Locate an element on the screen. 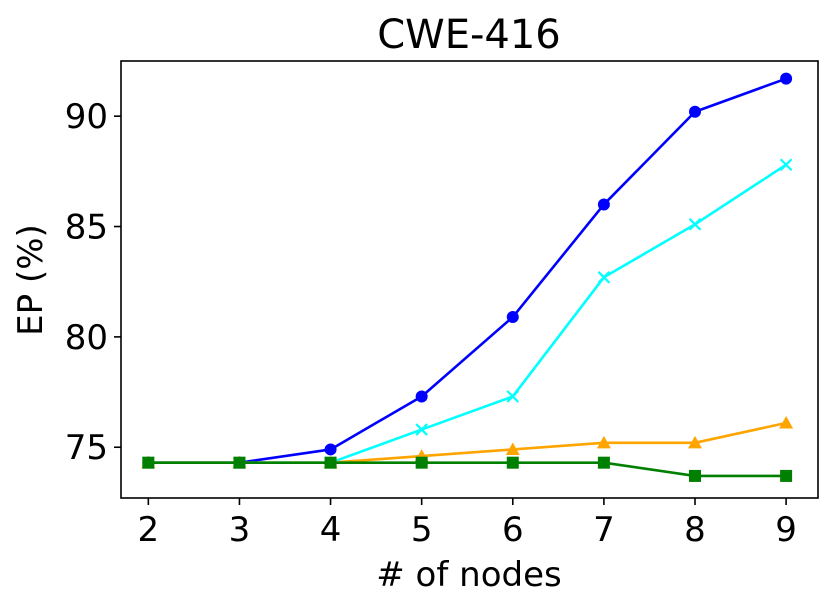 The width and height of the screenshot is (830, 609). x-axis-label: # of nodes is located at coordinates (468, 575).